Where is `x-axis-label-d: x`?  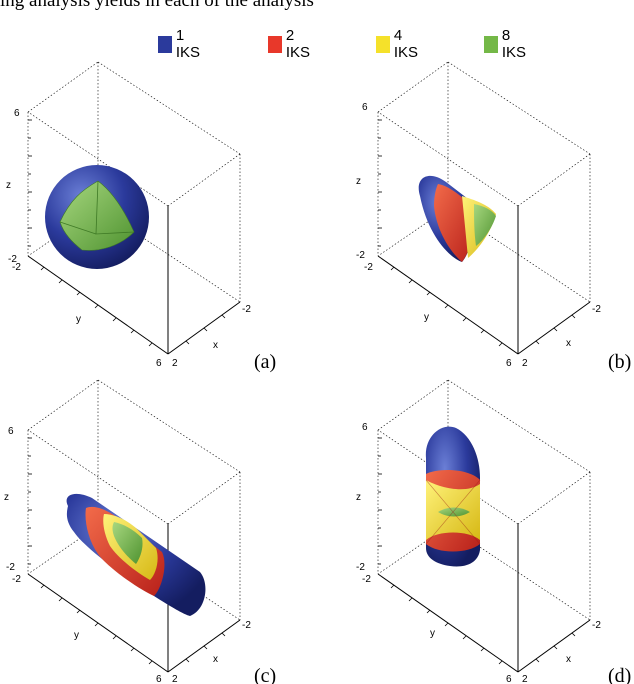 x-axis-label-d: x is located at coordinates (568, 659).